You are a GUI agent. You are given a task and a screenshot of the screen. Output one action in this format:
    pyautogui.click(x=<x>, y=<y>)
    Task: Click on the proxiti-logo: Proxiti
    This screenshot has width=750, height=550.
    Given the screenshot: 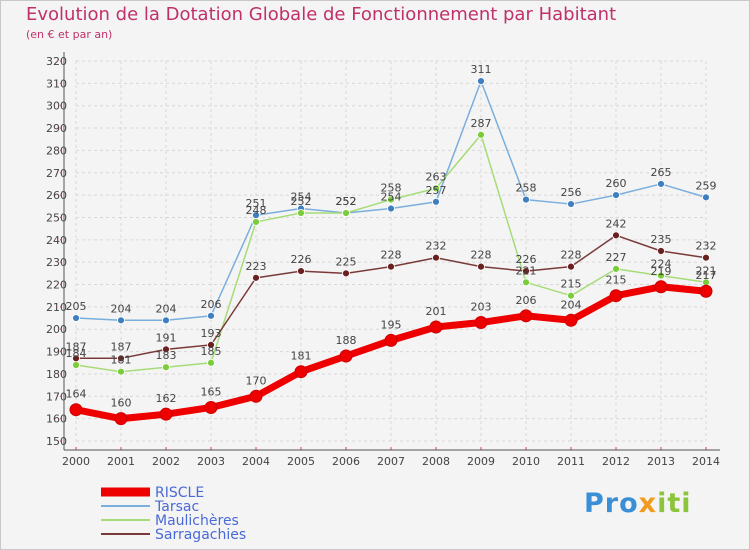 What is the action you would take?
    pyautogui.click(x=638, y=503)
    